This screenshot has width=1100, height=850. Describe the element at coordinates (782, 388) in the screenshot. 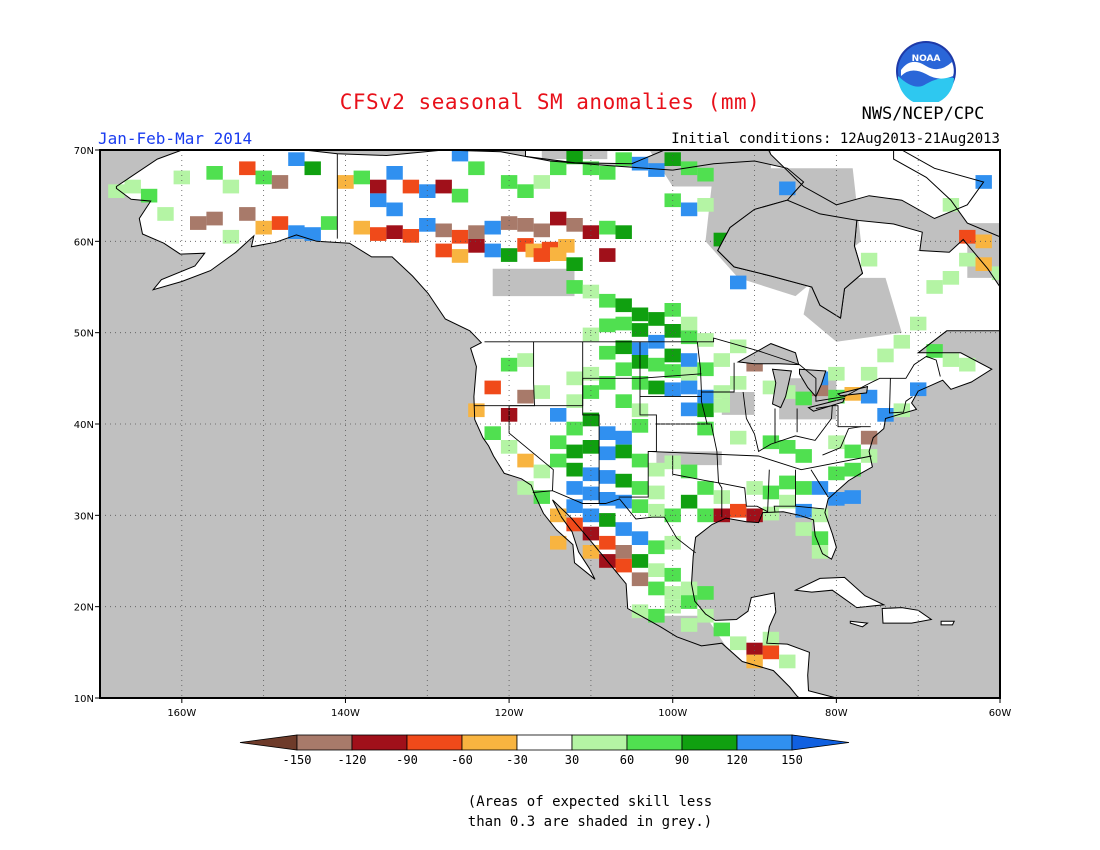

I see `lake-michigan` at that location.